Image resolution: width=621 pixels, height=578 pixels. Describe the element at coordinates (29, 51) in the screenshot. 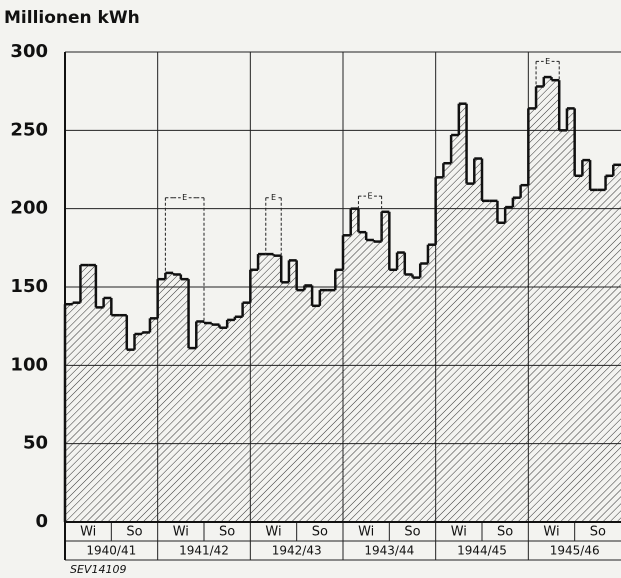

I see `y-tick-label: 300` at that location.